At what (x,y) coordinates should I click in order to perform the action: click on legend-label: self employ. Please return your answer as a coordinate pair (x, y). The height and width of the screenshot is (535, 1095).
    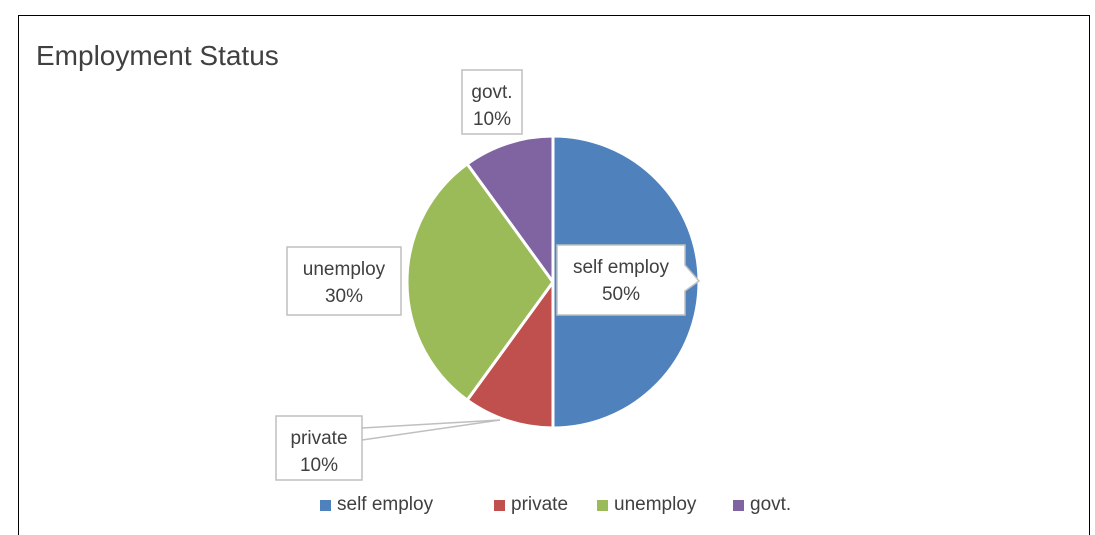
    Looking at the image, I should click on (385, 504).